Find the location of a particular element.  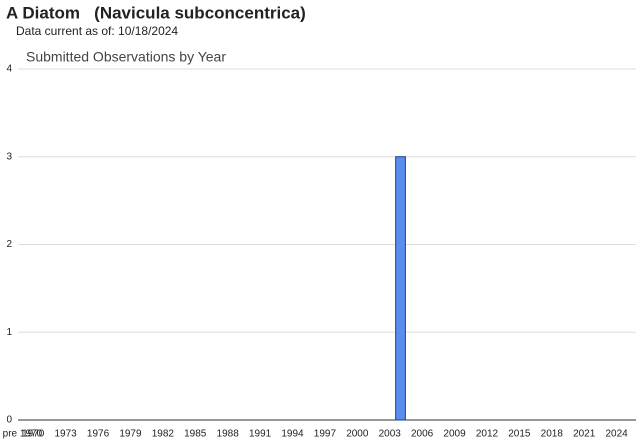

chart-title: Submitted Observations by Year is located at coordinates (126, 57).